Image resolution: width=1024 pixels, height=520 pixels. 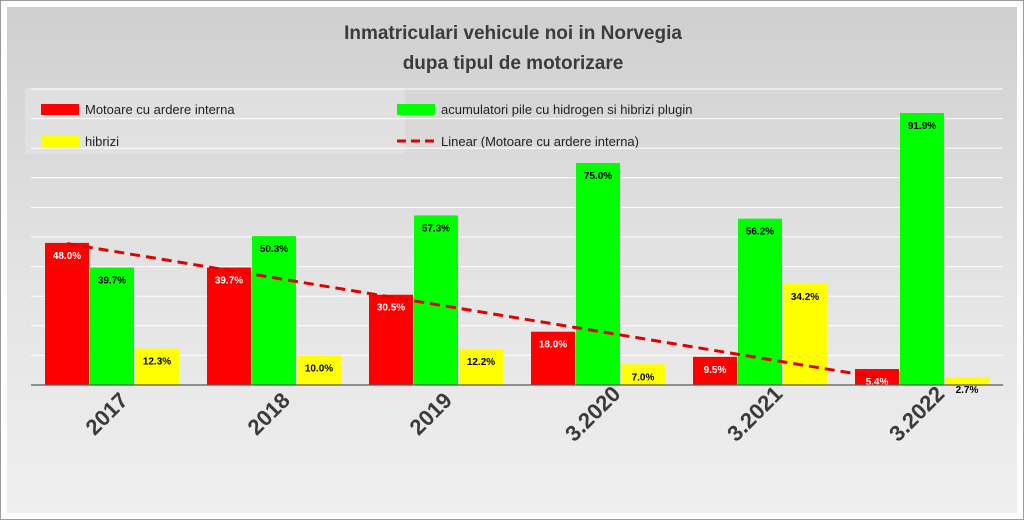 What do you see at coordinates (102, 141) in the screenshot?
I see `legend-label-hybrid: hibrizi` at bounding box center [102, 141].